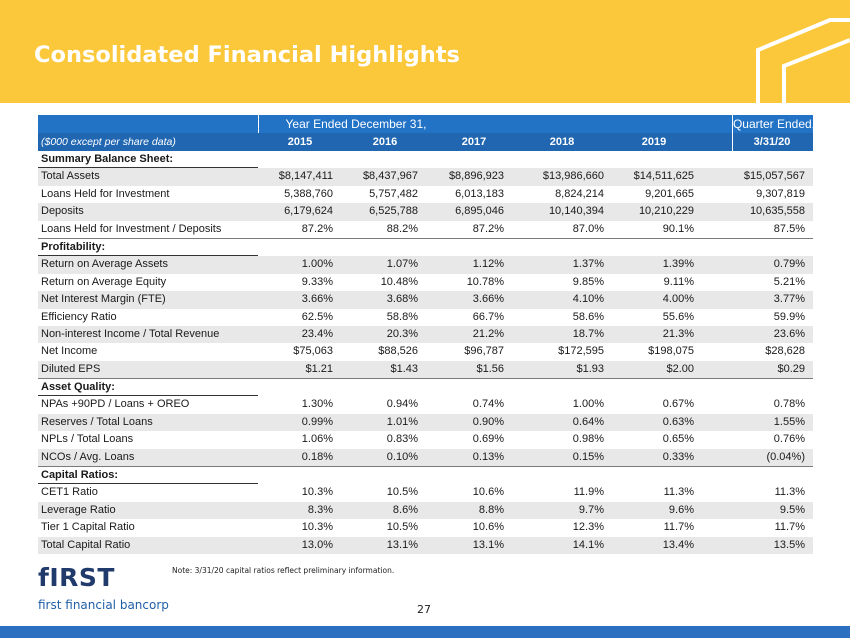  I want to click on table-cell: $1.43, so click(404, 368).